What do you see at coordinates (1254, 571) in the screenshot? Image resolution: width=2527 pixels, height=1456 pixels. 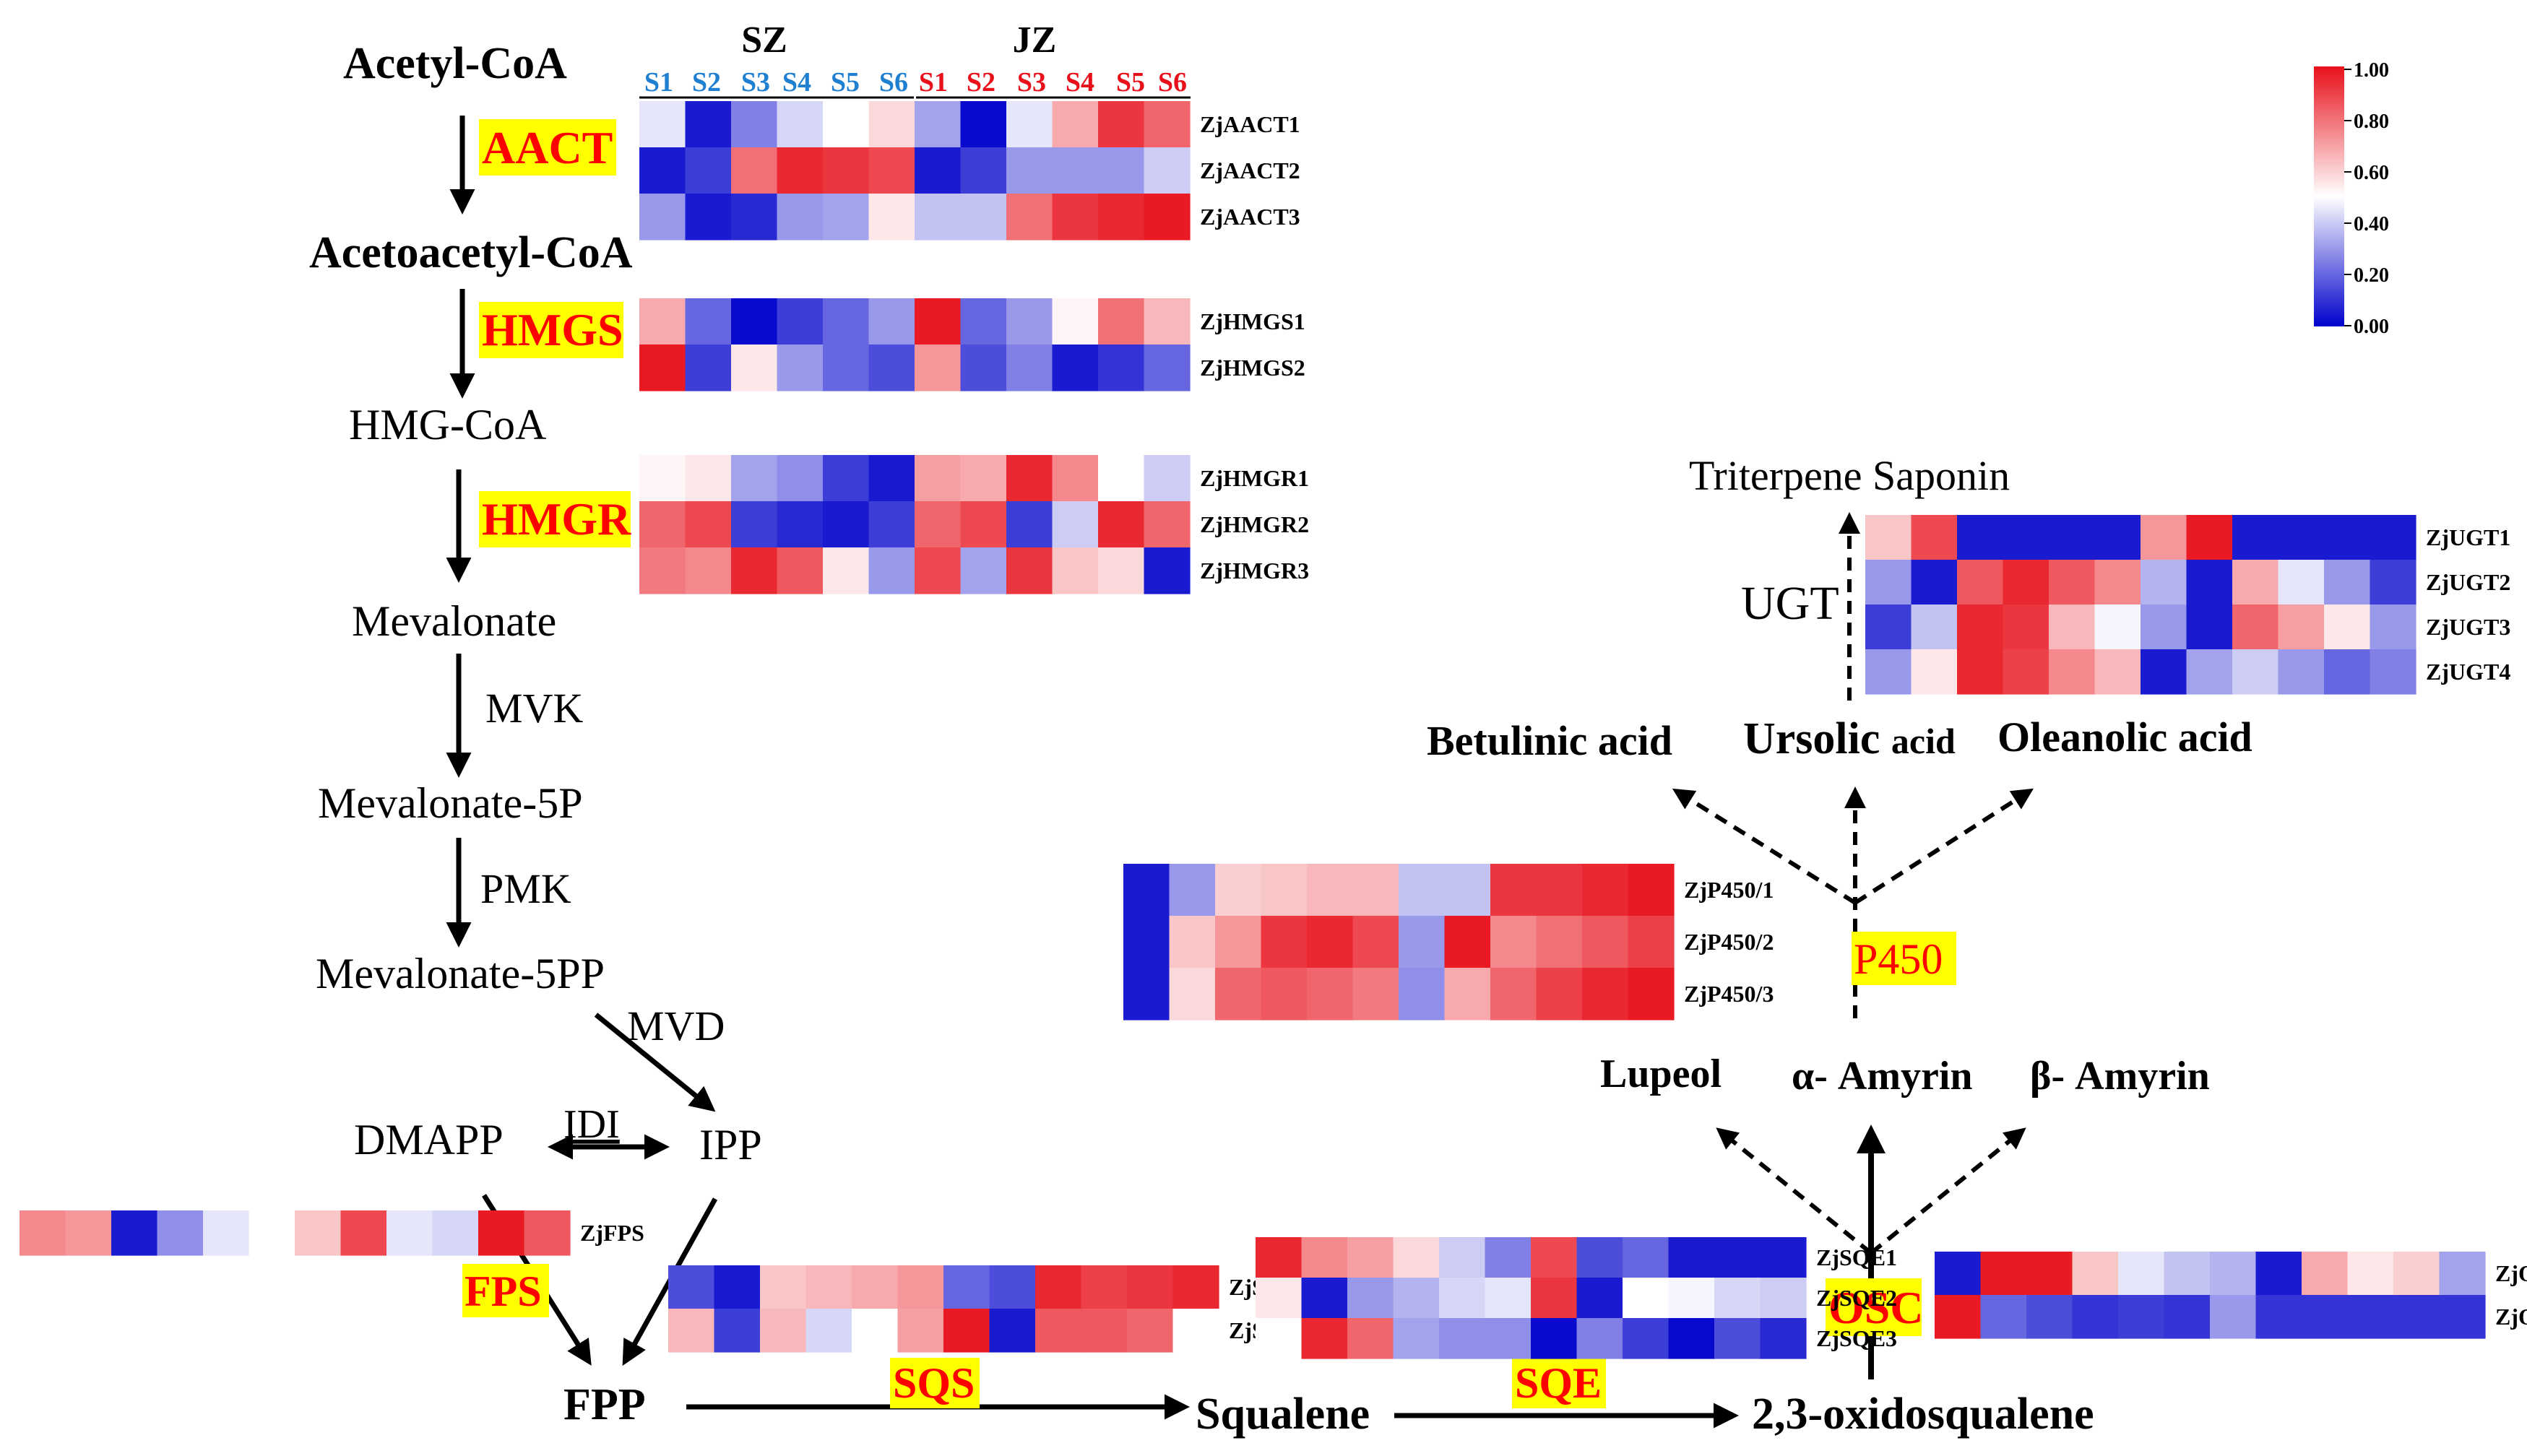 I see `gene-label: ZjHMGR3` at bounding box center [1254, 571].